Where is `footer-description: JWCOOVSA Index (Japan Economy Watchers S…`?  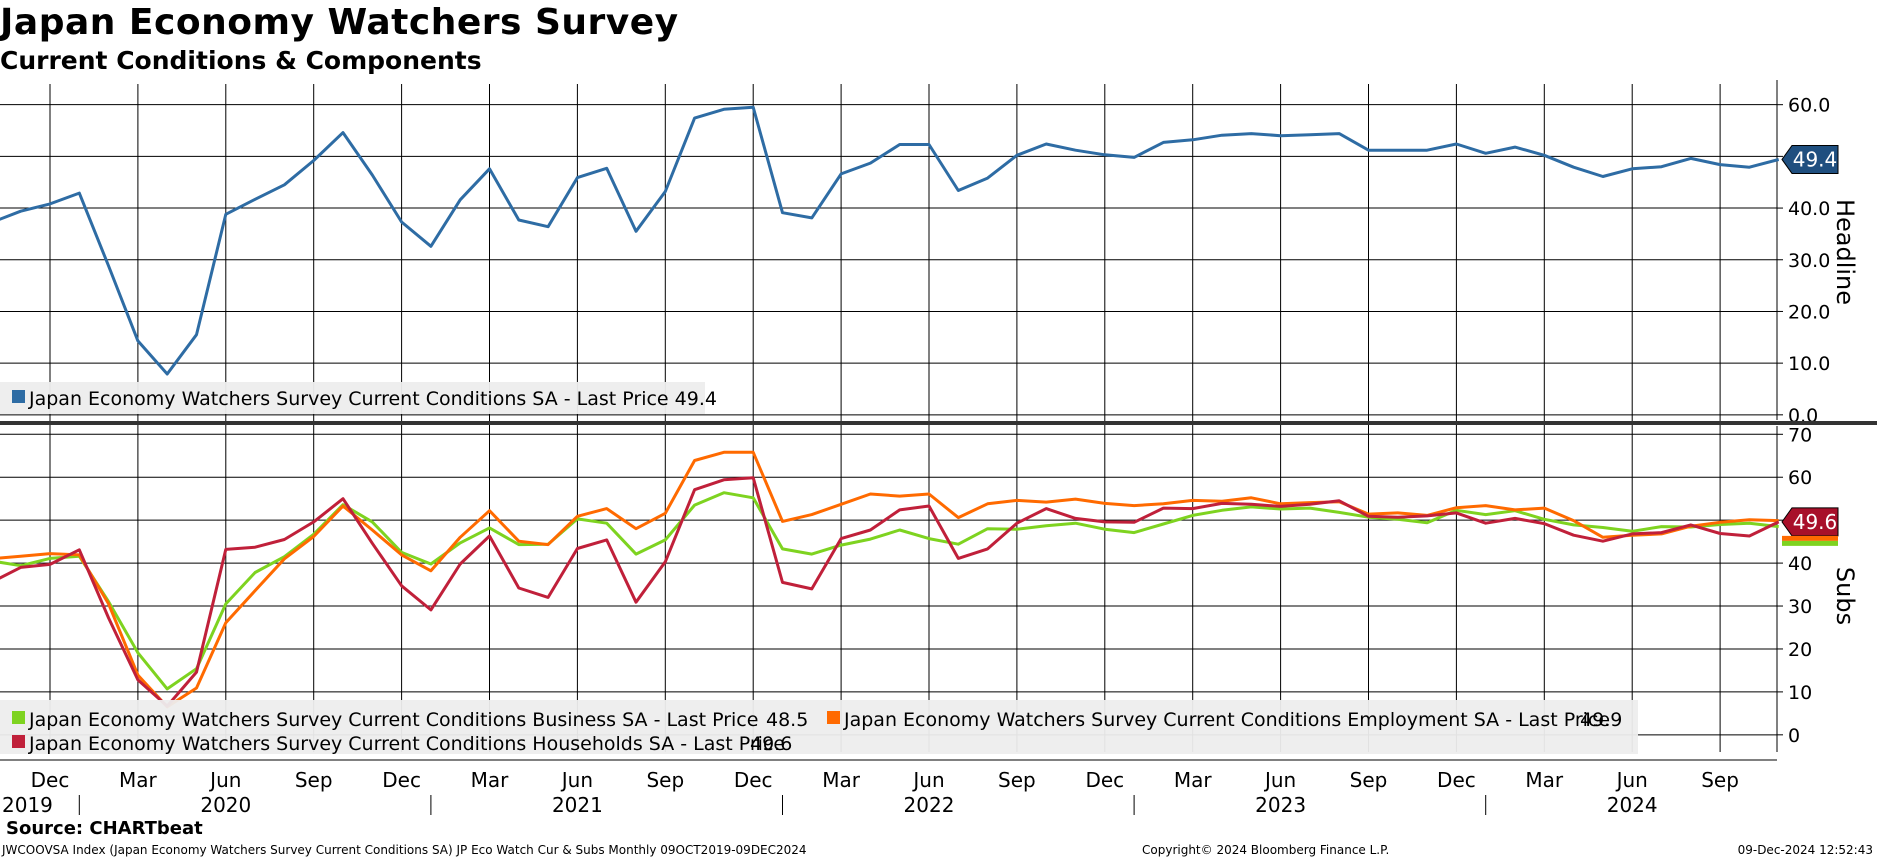 footer-description: JWCOOVSA Index (Japan Economy Watchers S… is located at coordinates (404, 850).